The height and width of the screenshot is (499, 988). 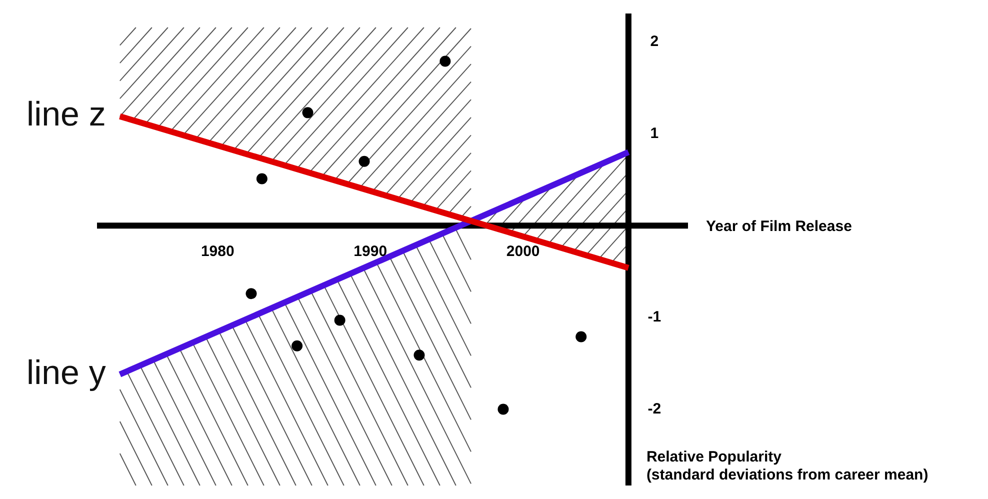 I want to click on series-label: line y, so click(x=66, y=373).